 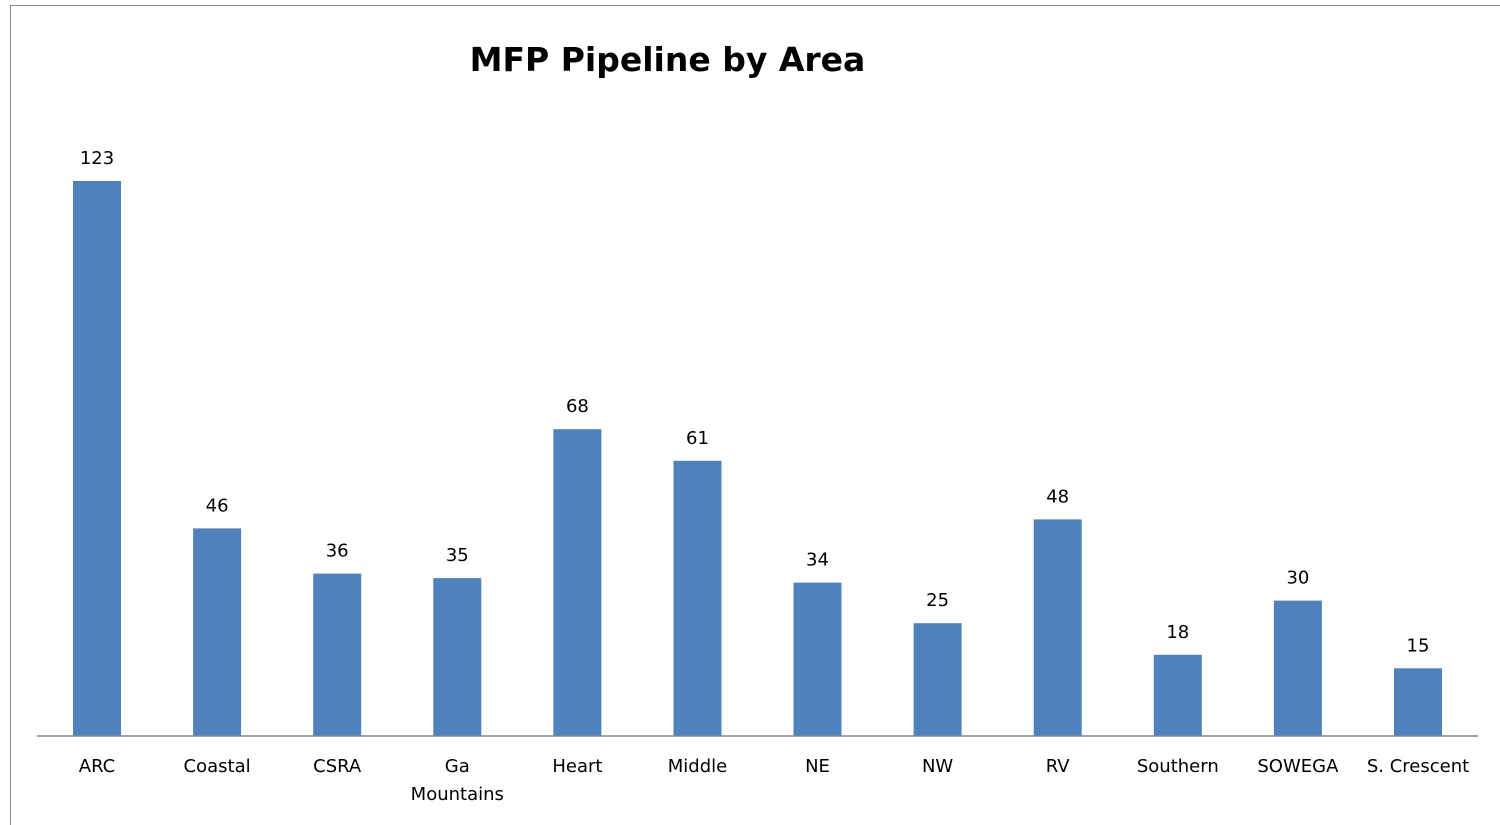 I want to click on tick-label-3-line-0: Ga, so click(x=457, y=766).